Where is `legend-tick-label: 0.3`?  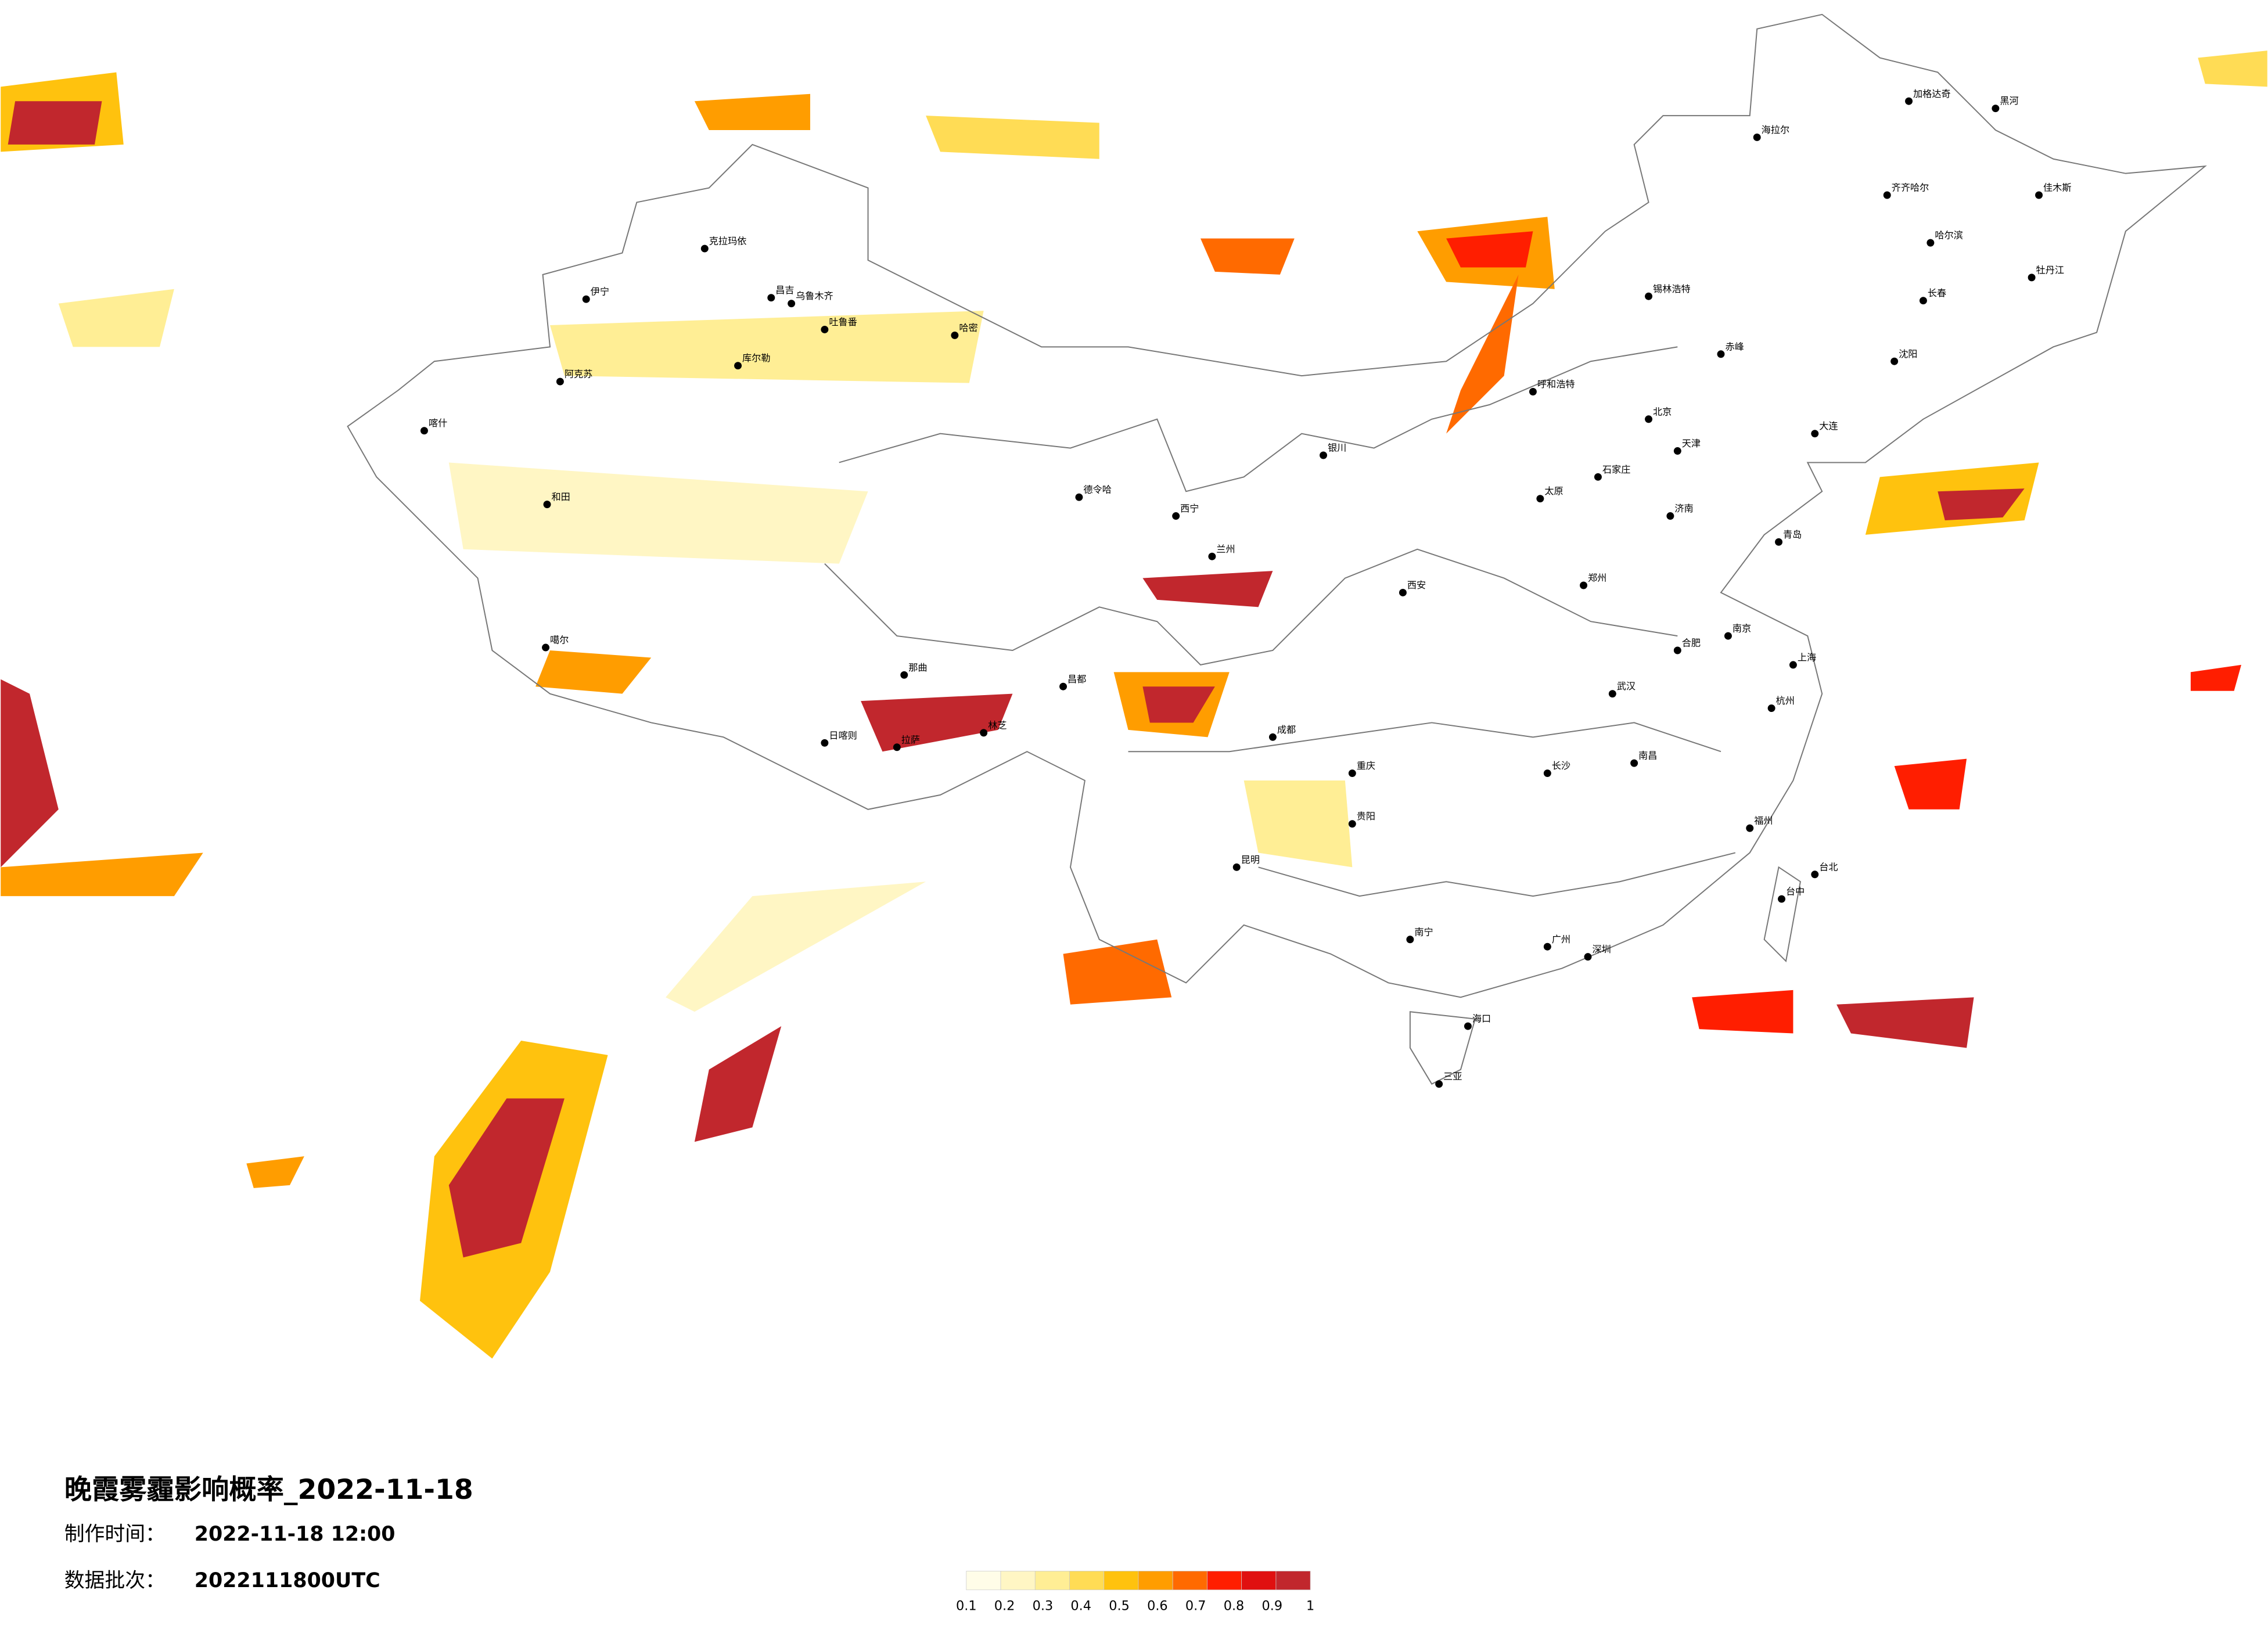
legend-tick-label: 0.3 is located at coordinates (1043, 1606).